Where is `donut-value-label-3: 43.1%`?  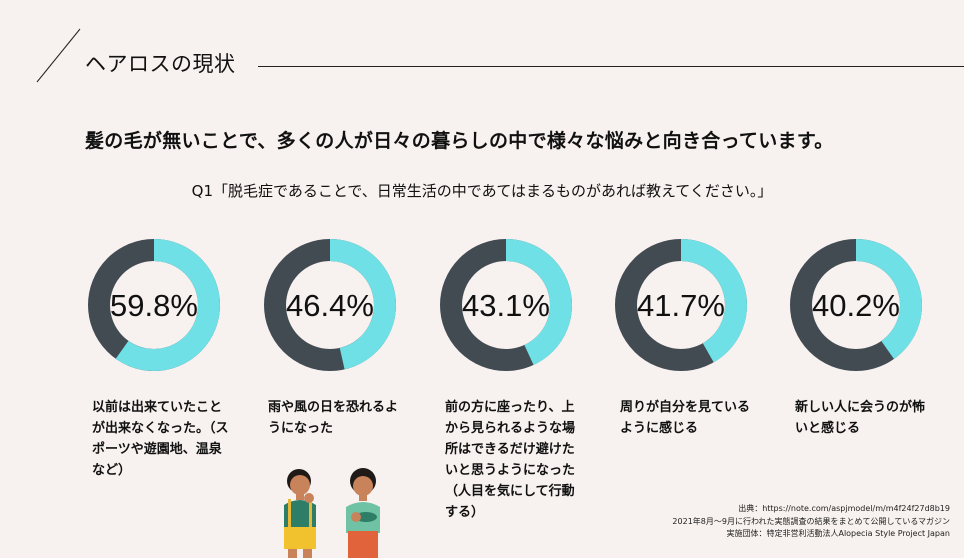
donut-value-label-3: 43.1% is located at coordinates (506, 305).